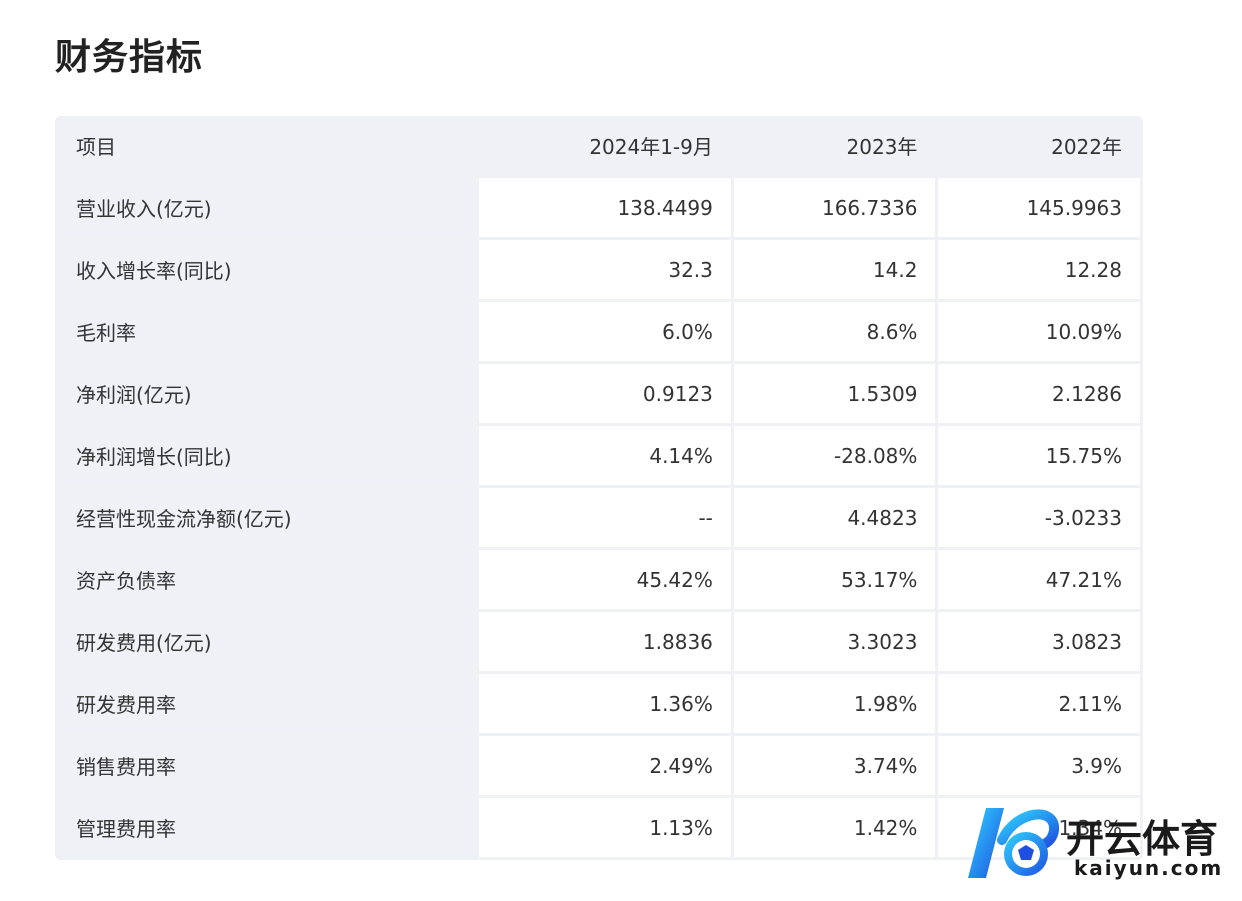 Image resolution: width=1242 pixels, height=901 pixels. What do you see at coordinates (834, 827) in the screenshot?
I see `cell-value: 1.42%` at bounding box center [834, 827].